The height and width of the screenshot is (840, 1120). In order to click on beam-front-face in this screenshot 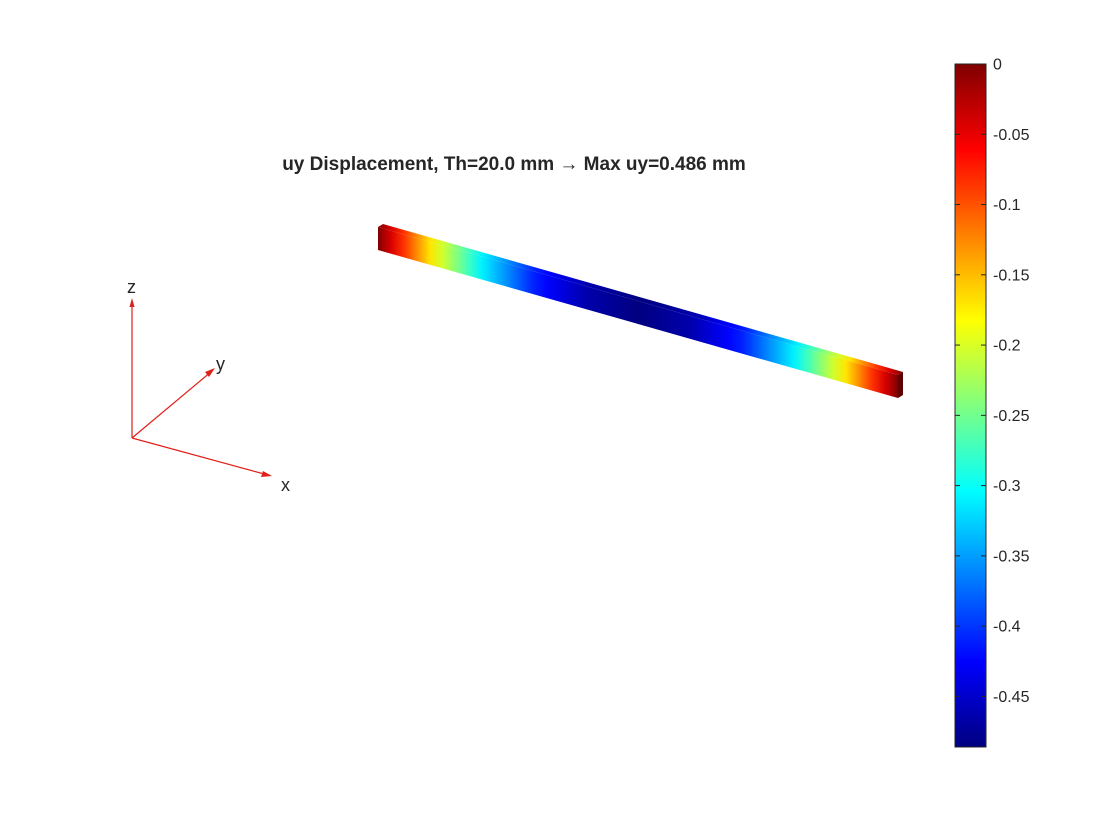, I will do `click(638, 312)`.